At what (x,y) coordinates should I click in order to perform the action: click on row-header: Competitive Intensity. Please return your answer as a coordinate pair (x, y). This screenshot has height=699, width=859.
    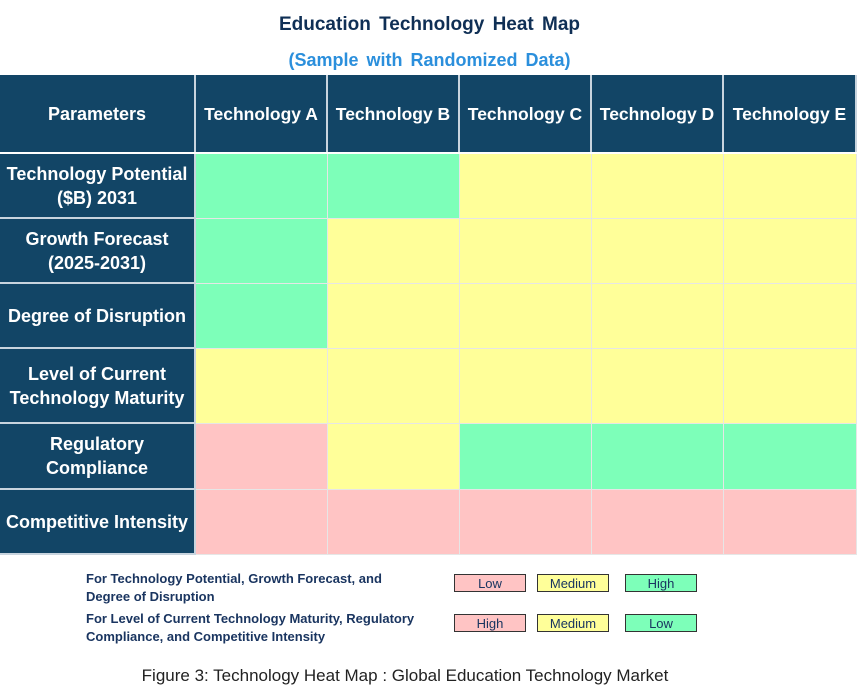
    Looking at the image, I should click on (98, 522).